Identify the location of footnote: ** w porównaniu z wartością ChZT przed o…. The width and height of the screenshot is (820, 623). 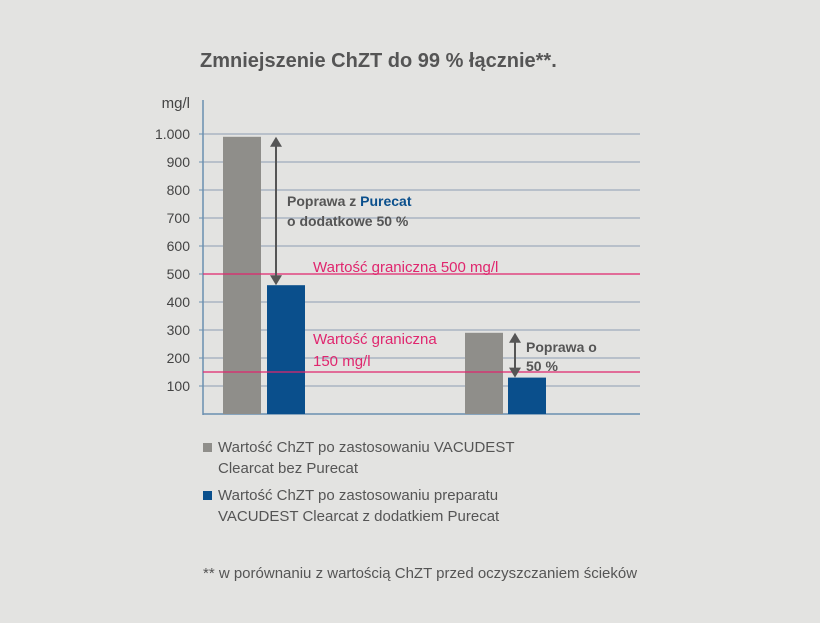
(420, 573).